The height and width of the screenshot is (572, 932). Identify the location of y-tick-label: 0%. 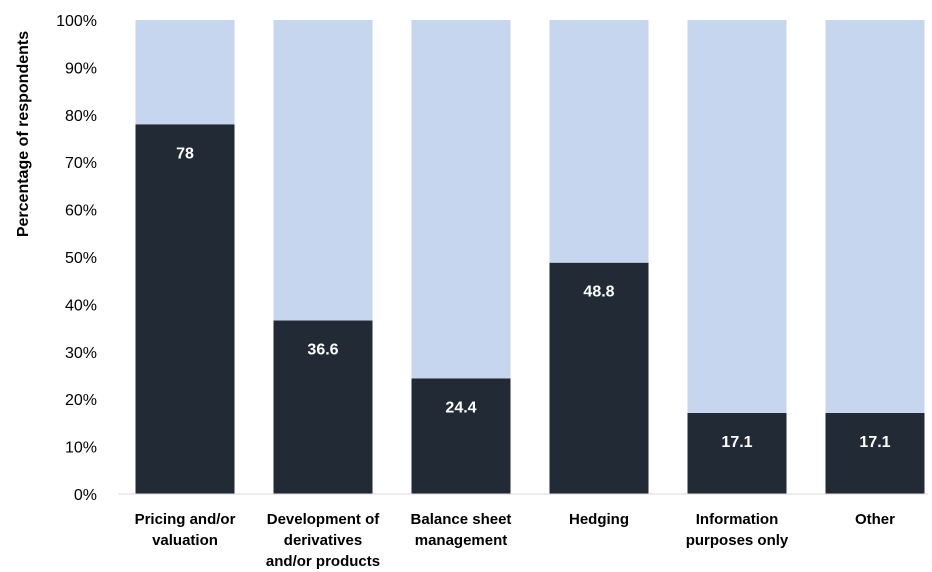
(85, 495).